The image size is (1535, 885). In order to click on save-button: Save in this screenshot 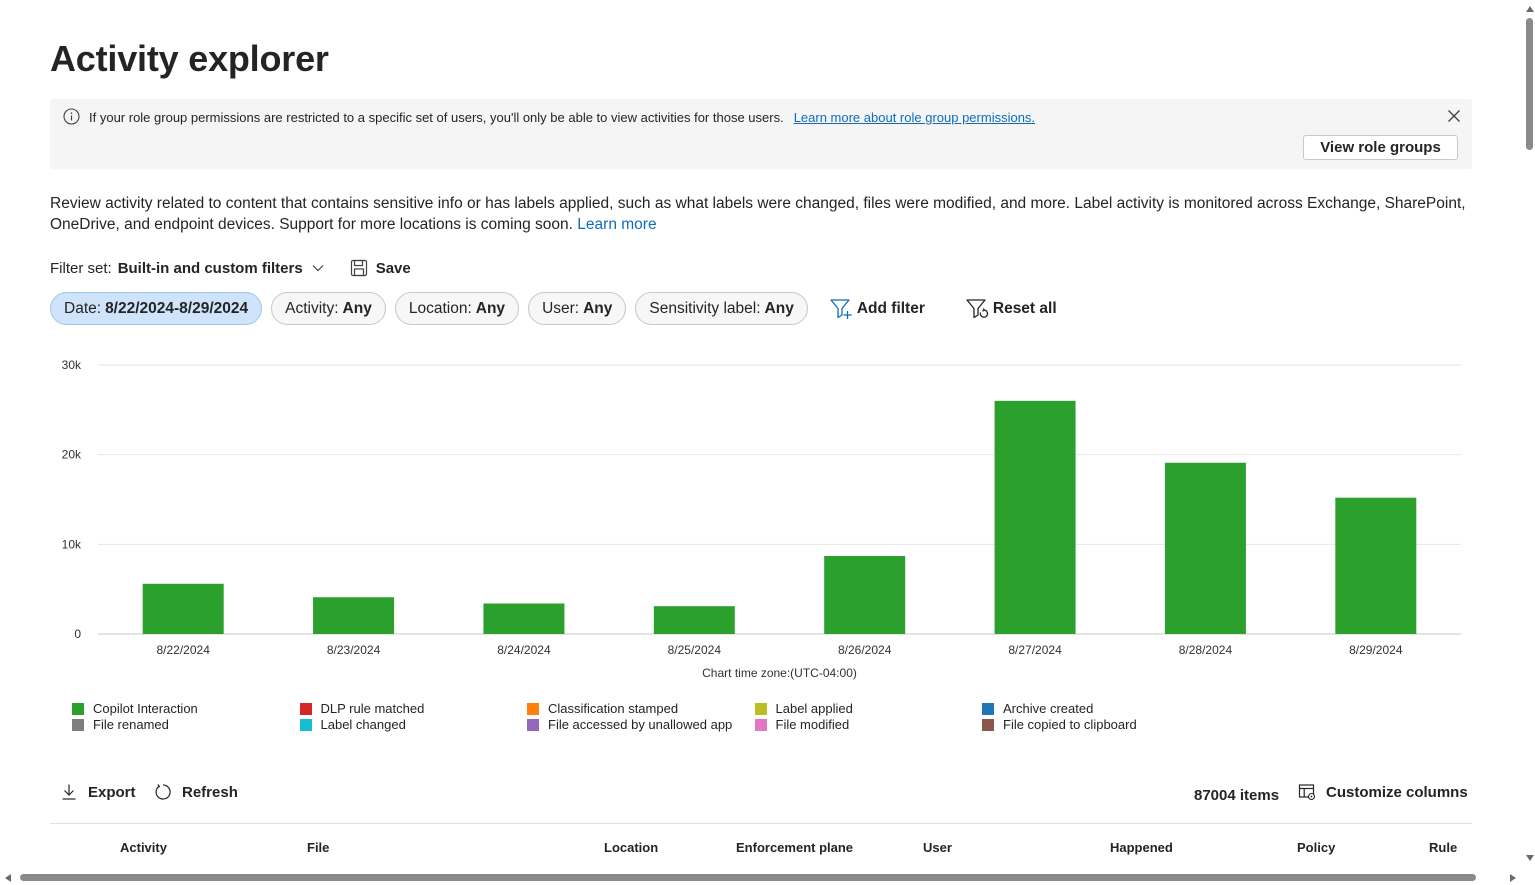, I will do `click(380, 268)`.